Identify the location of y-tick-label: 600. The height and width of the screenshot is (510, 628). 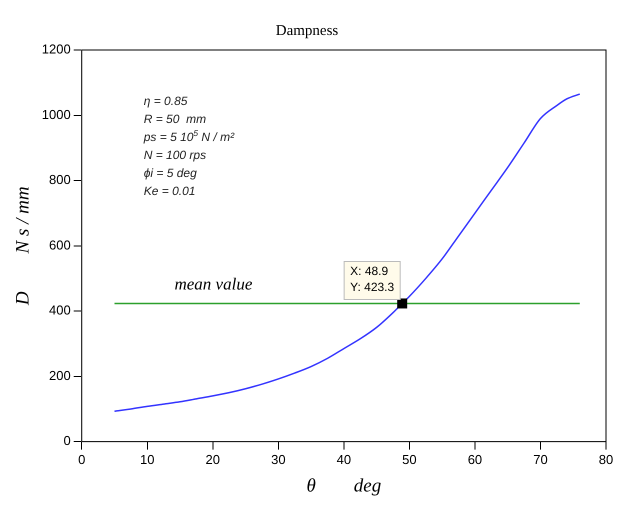
(60, 244).